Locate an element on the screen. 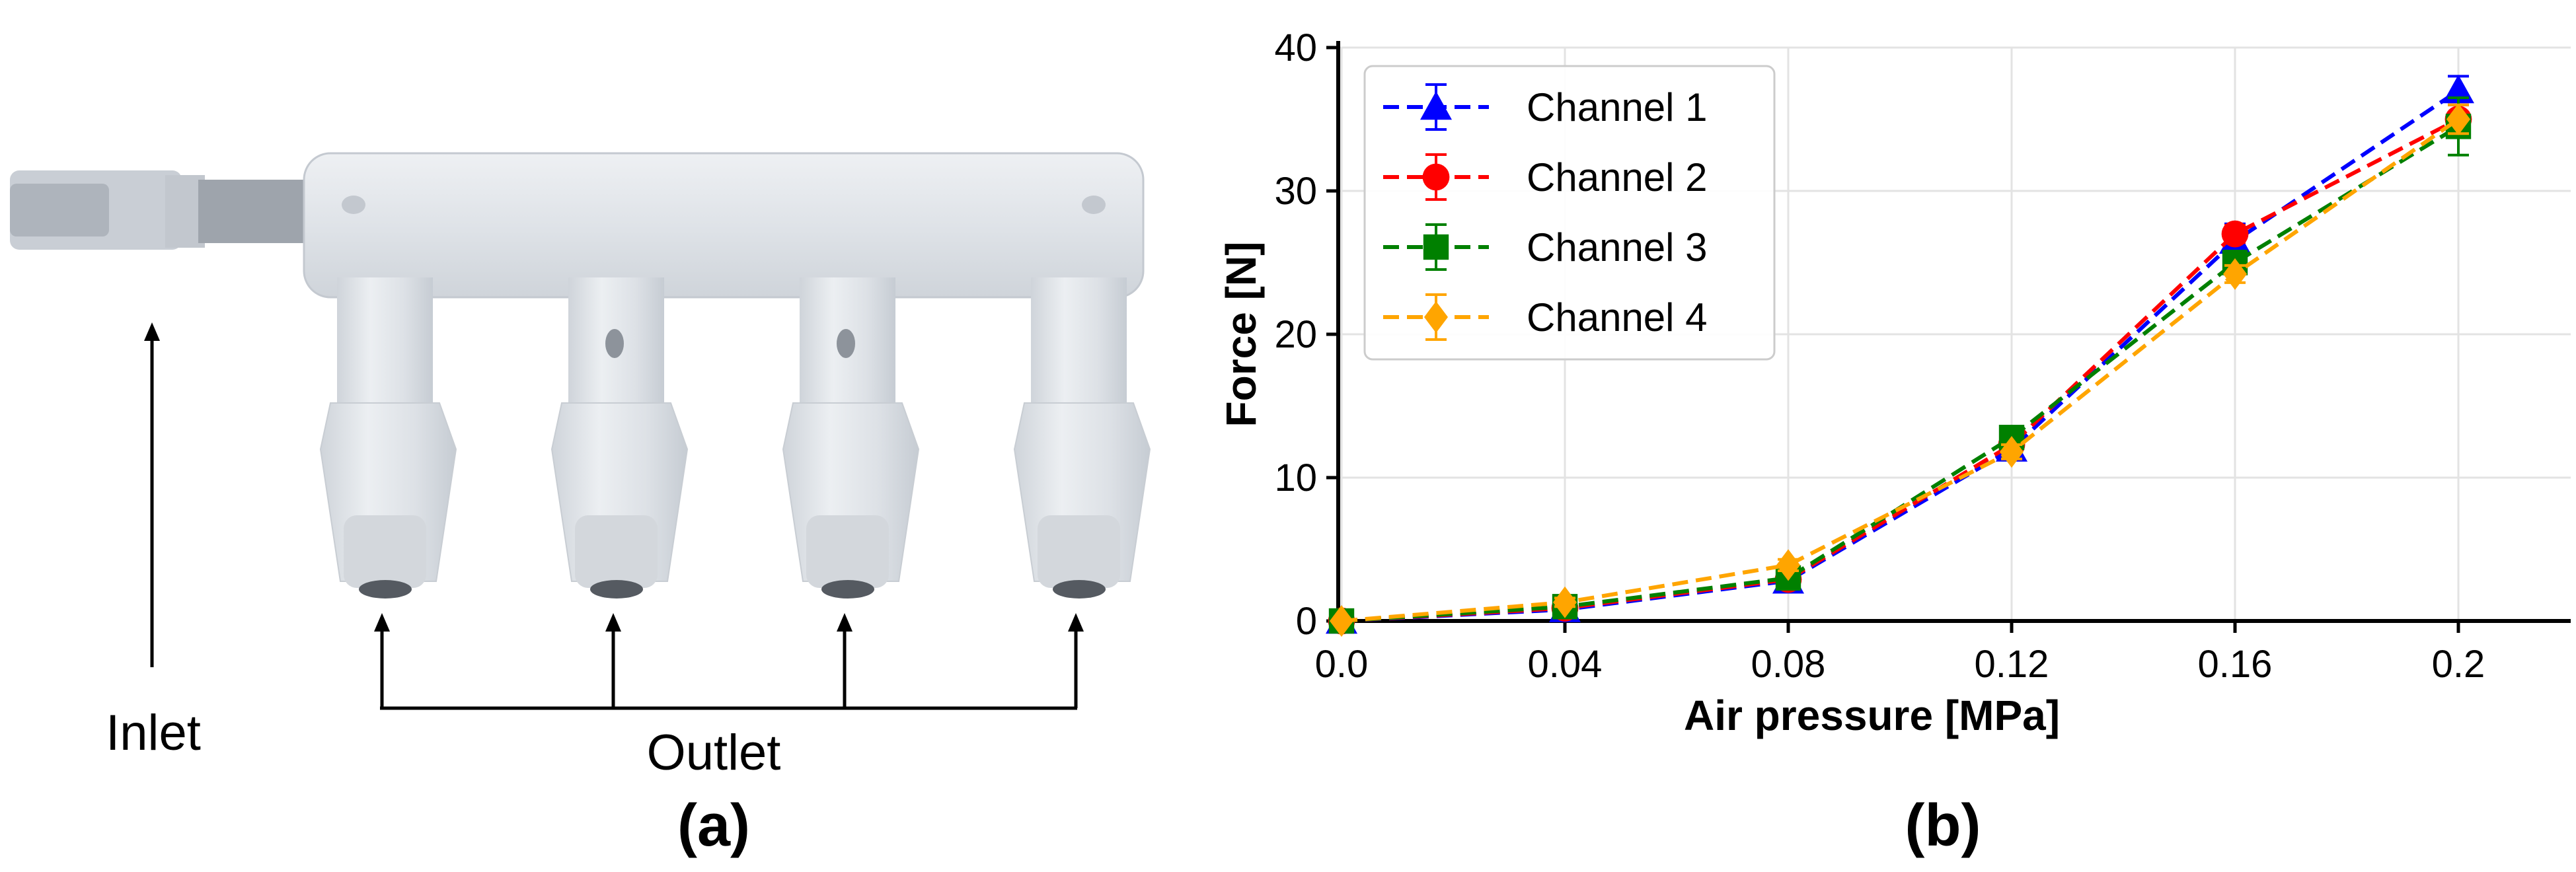 This screenshot has height=872, width=2576. legend-entry: Channel 2 is located at coordinates (1545, 177).